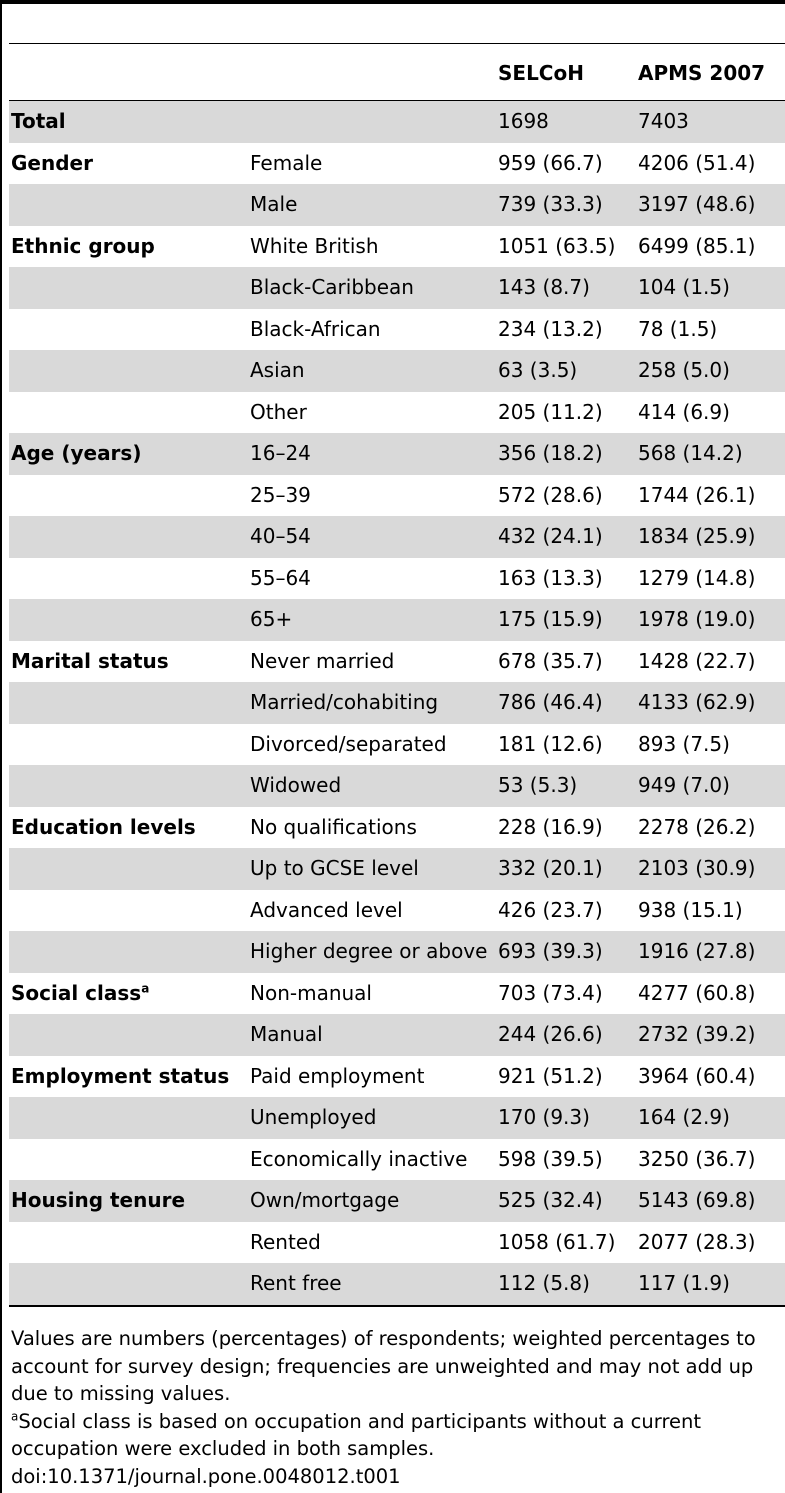 This screenshot has height=1493, width=785. I want to click on cell-apms: 3964 (60.4), so click(697, 1075).